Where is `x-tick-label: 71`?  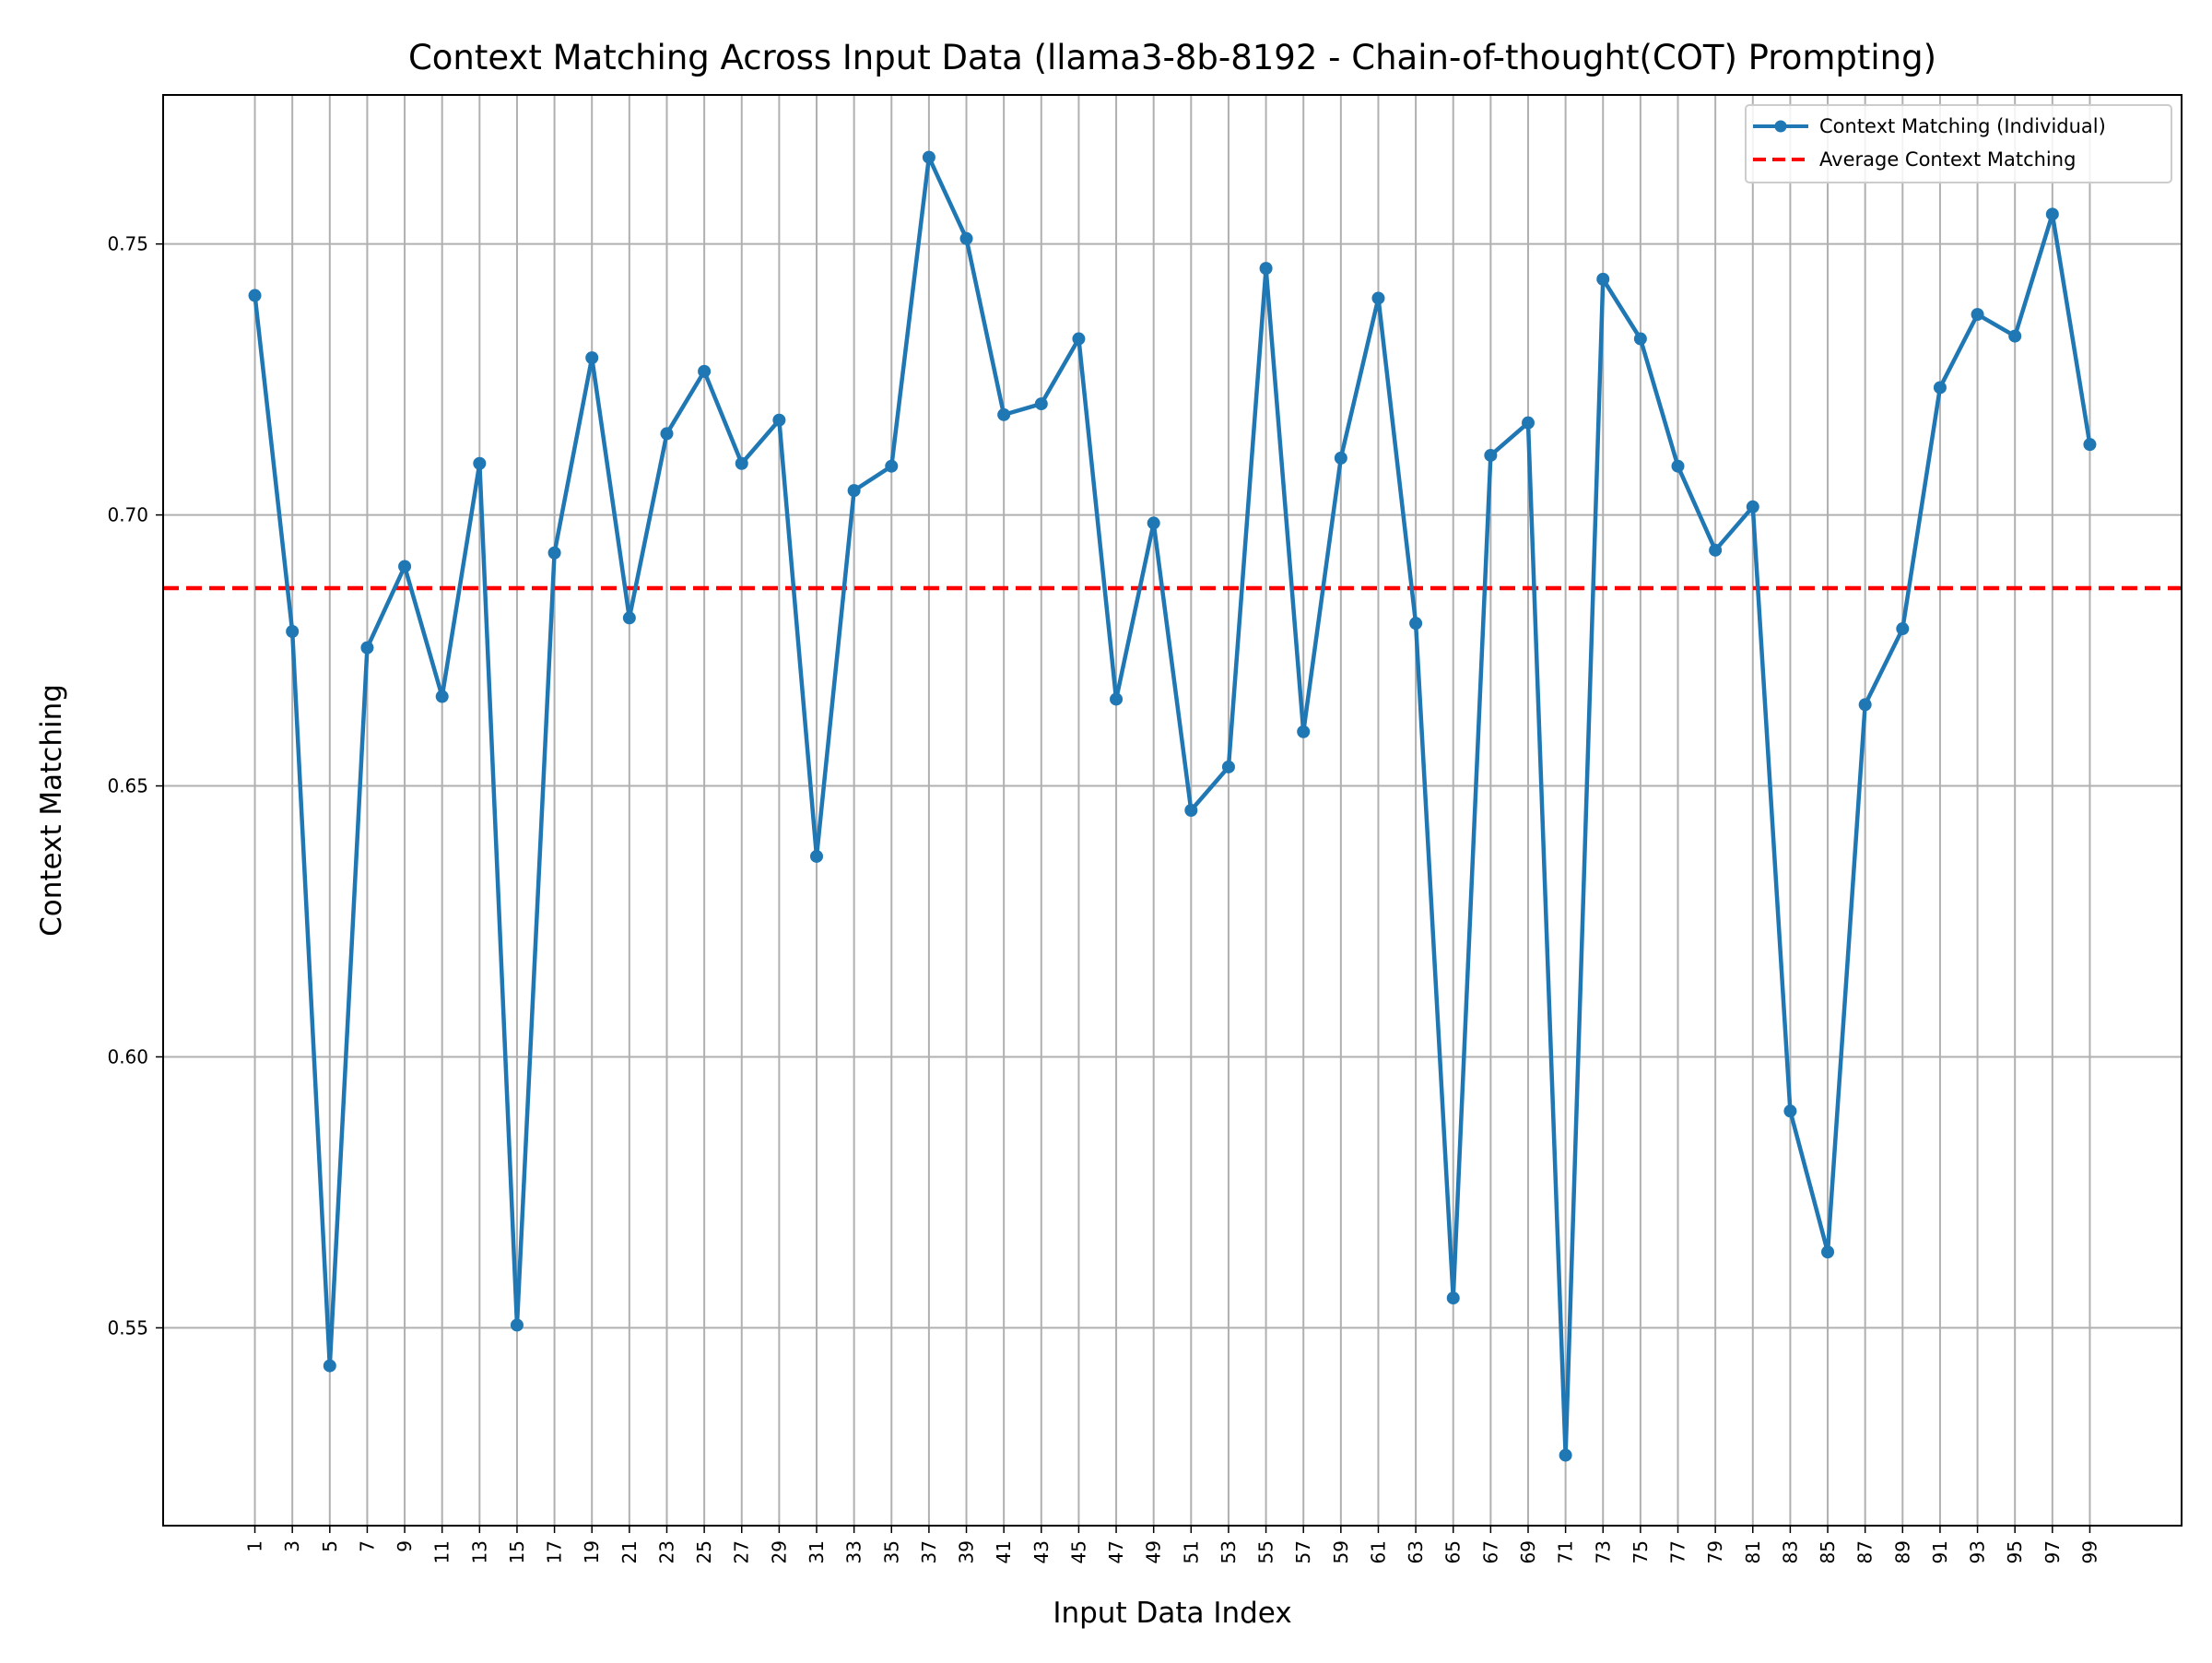
x-tick-label: 71 is located at coordinates (1566, 1551).